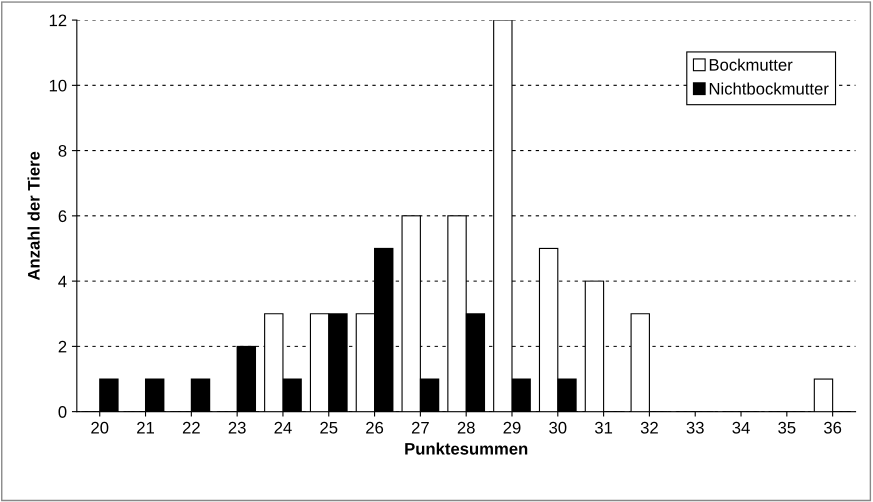 This screenshot has width=873, height=502. What do you see at coordinates (62, 346) in the screenshot?
I see `y-tick-label: 2` at bounding box center [62, 346].